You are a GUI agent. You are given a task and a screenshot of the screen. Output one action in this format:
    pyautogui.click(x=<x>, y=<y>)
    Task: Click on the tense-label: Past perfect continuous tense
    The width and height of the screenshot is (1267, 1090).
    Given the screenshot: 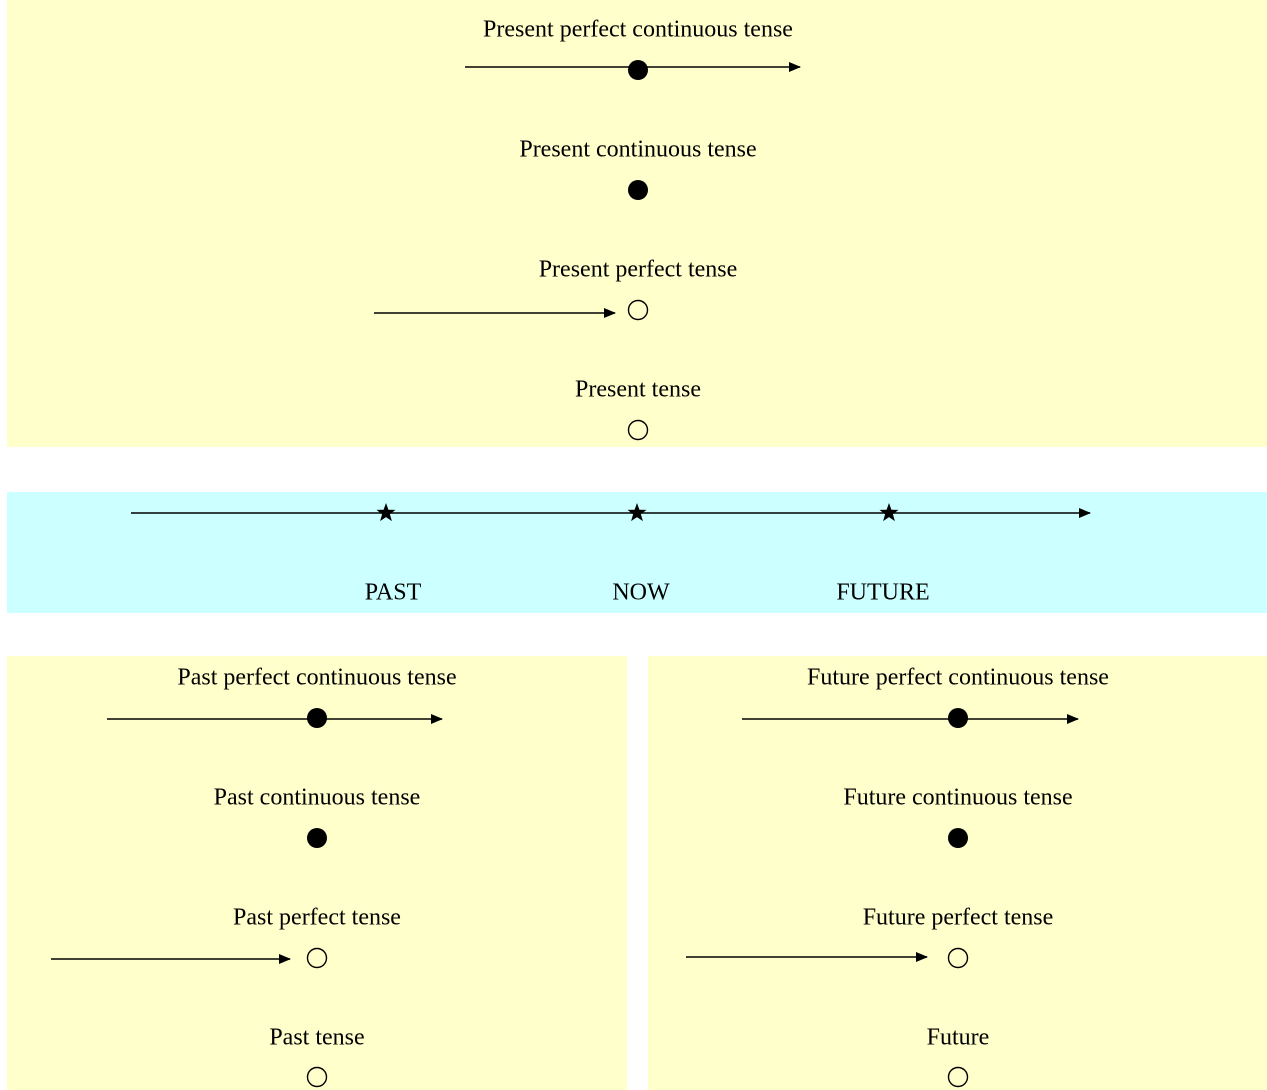 What is the action you would take?
    pyautogui.click(x=316, y=678)
    